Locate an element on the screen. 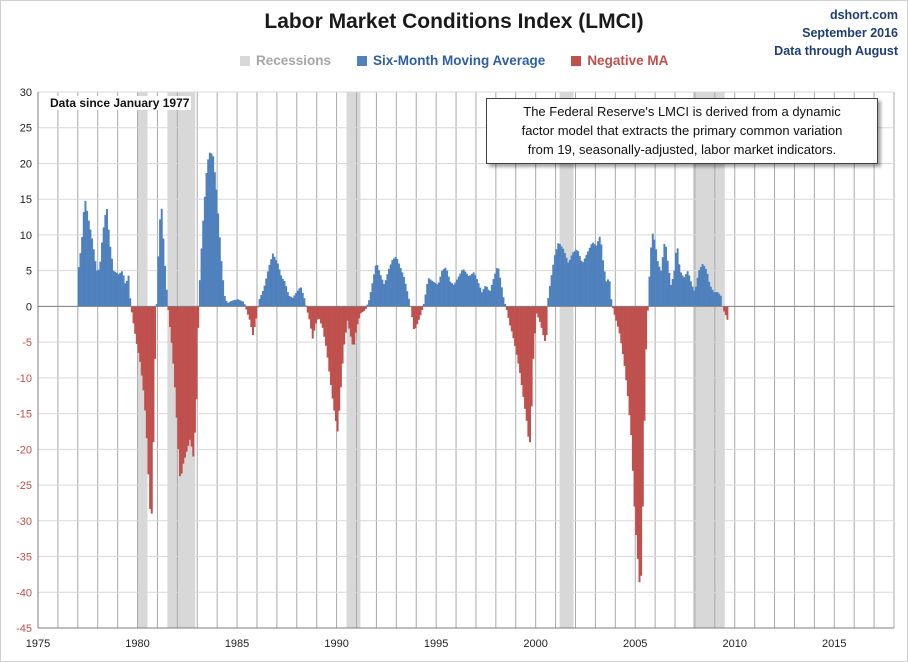 The image size is (908, 662). y-tick-label: -10 is located at coordinates (24, 379).